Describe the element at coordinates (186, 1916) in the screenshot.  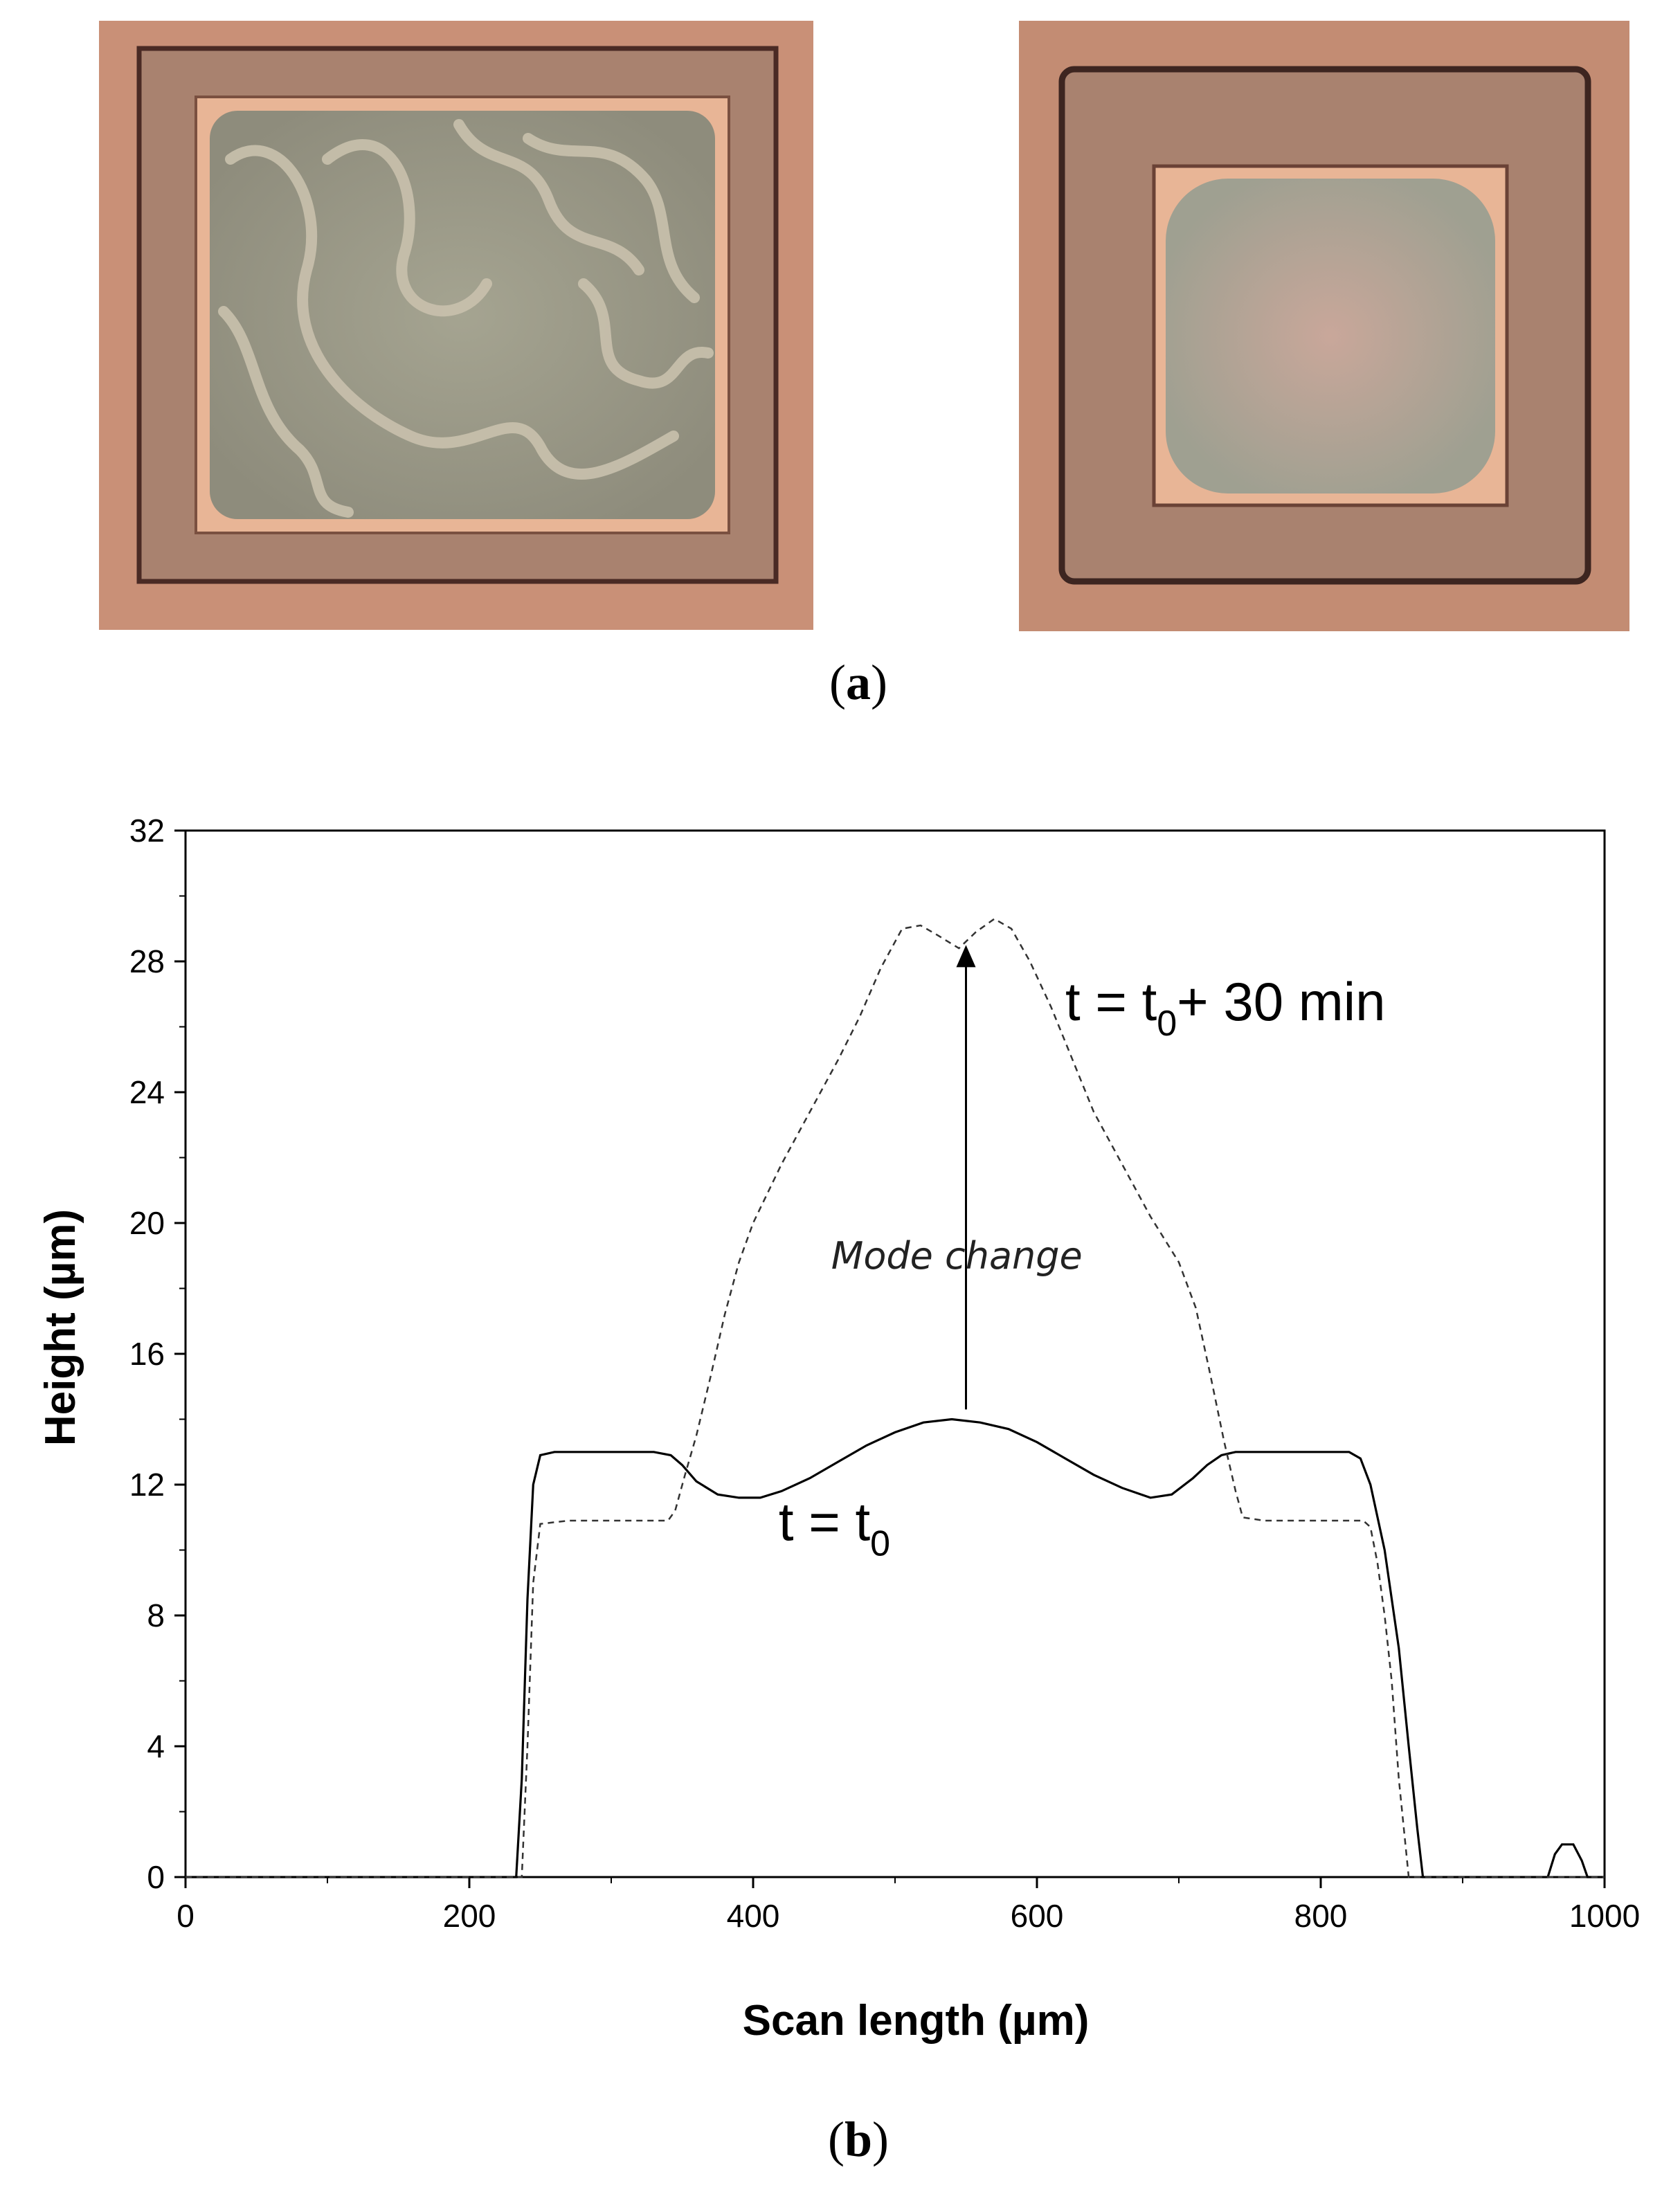
I see `x-tick-label: 0` at that location.